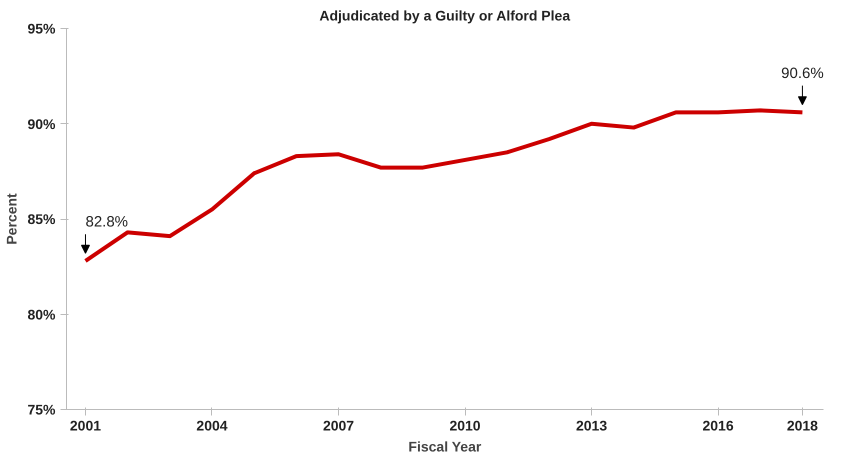 The image size is (863, 457). What do you see at coordinates (106, 221) in the screenshot?
I see `annotation: 82.8%` at bounding box center [106, 221].